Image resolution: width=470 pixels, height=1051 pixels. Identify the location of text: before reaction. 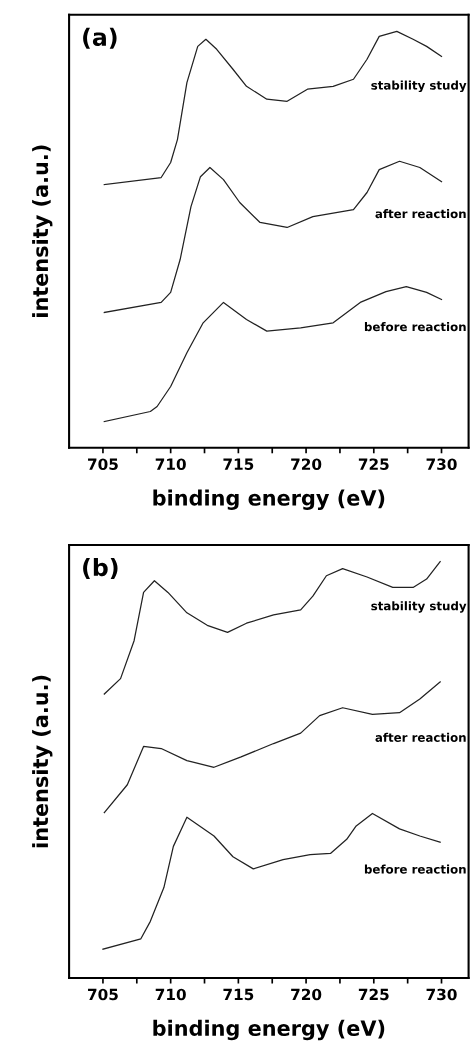
(415, 869).